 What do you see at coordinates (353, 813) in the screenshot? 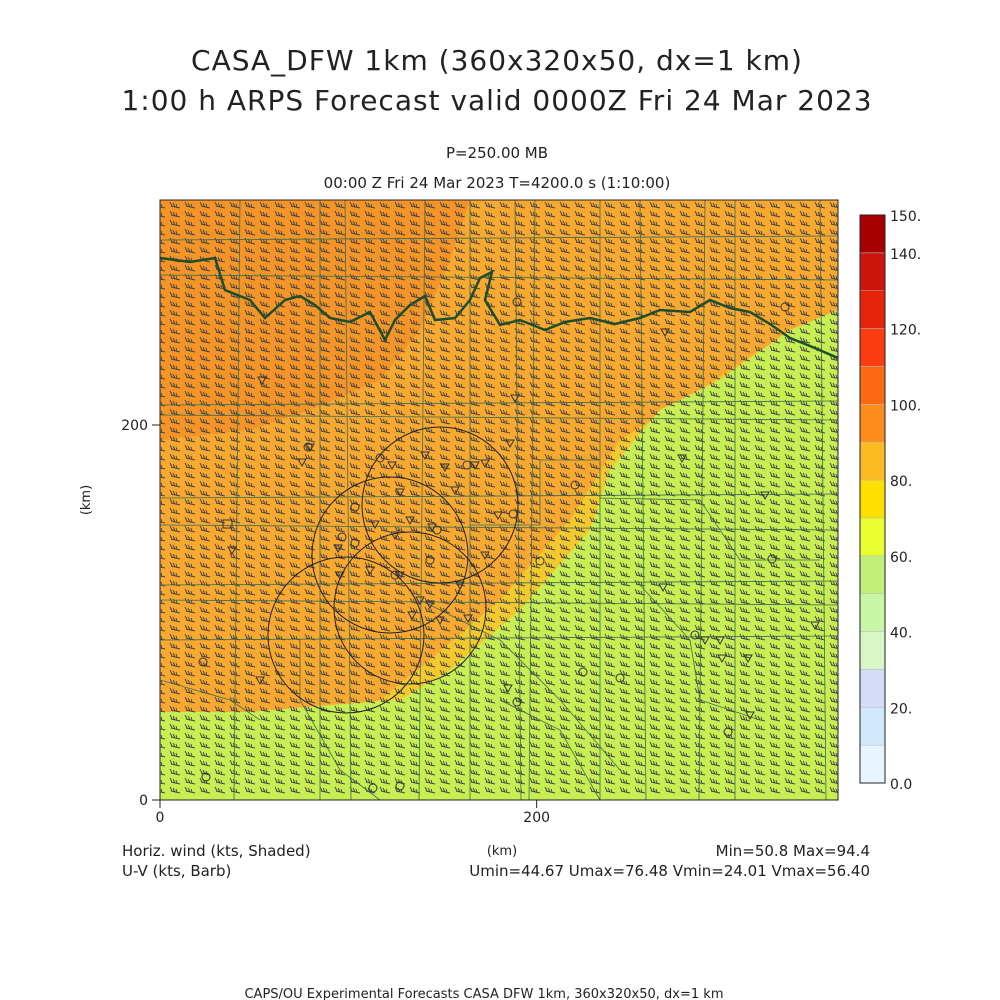
I see `x-axis: 0 200` at bounding box center [353, 813].